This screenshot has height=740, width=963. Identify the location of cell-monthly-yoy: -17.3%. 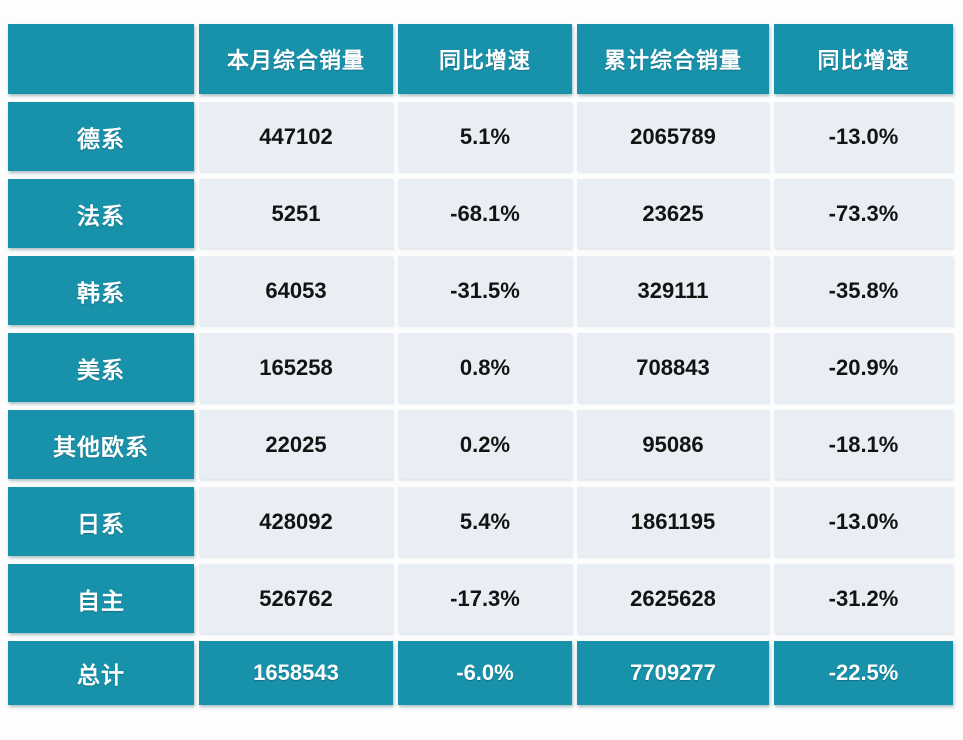
(485, 598).